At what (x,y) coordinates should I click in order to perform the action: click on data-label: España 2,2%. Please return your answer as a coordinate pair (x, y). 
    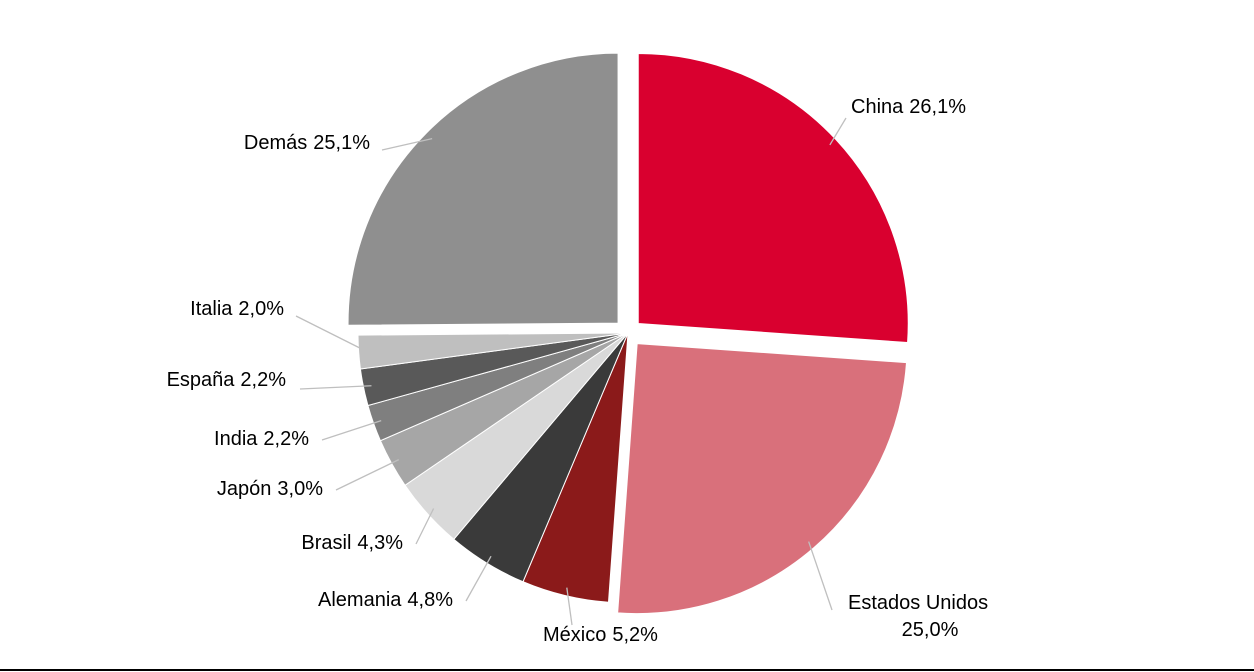
    Looking at the image, I should click on (227, 380).